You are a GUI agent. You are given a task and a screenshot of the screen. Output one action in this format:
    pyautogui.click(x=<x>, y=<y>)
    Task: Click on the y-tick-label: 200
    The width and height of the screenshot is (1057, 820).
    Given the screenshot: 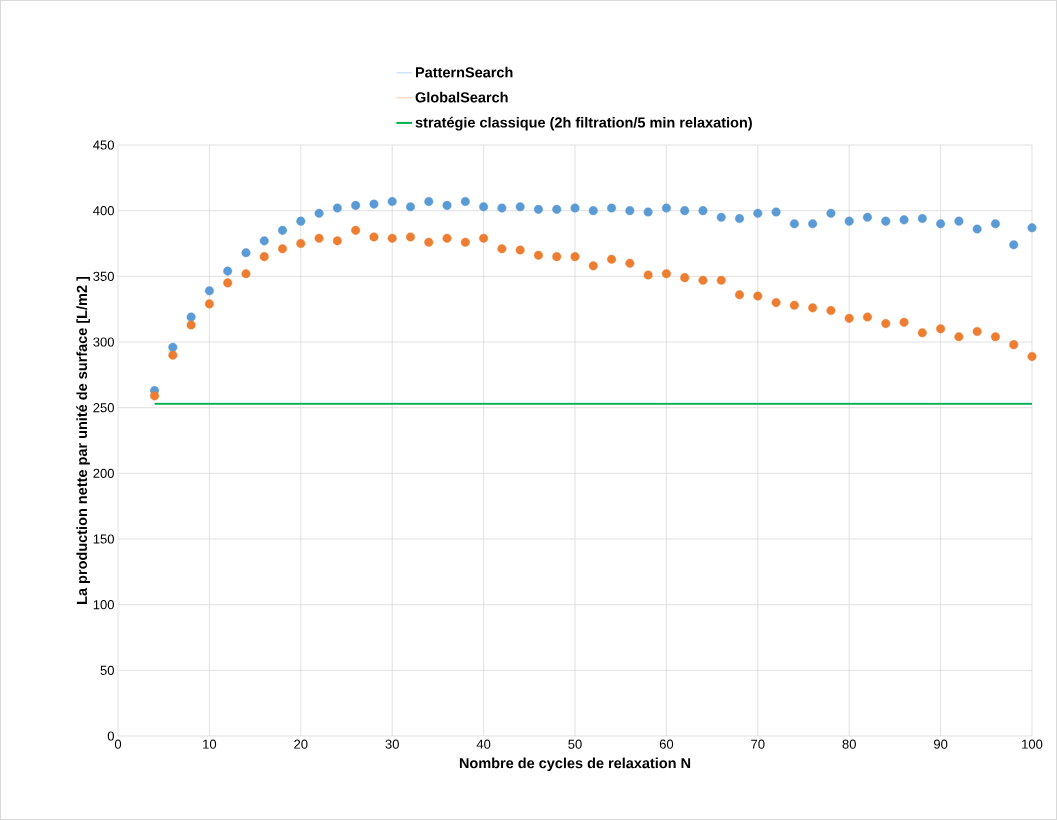 What is the action you would take?
    pyautogui.click(x=103, y=473)
    